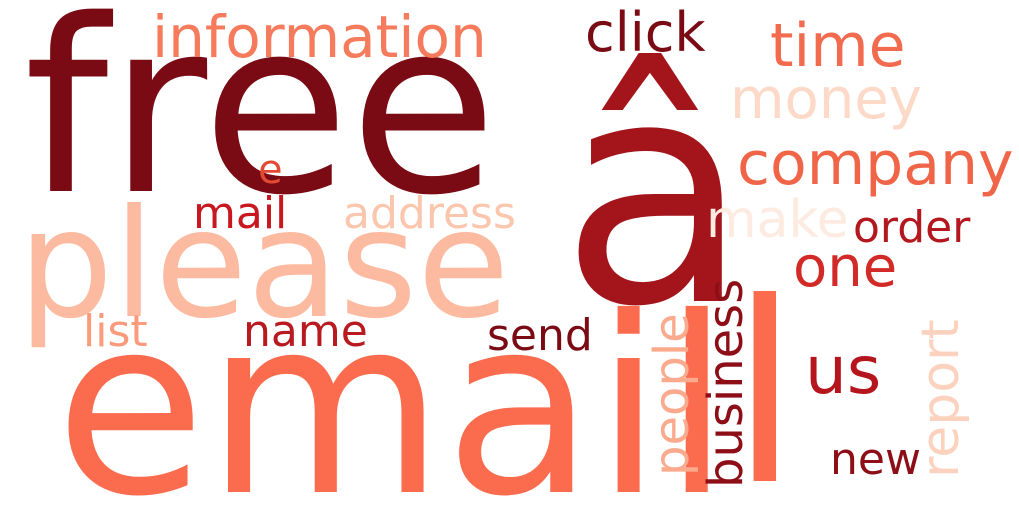 The width and height of the screenshot is (1019, 519). What do you see at coordinates (838, 46) in the screenshot?
I see `word-time: time` at bounding box center [838, 46].